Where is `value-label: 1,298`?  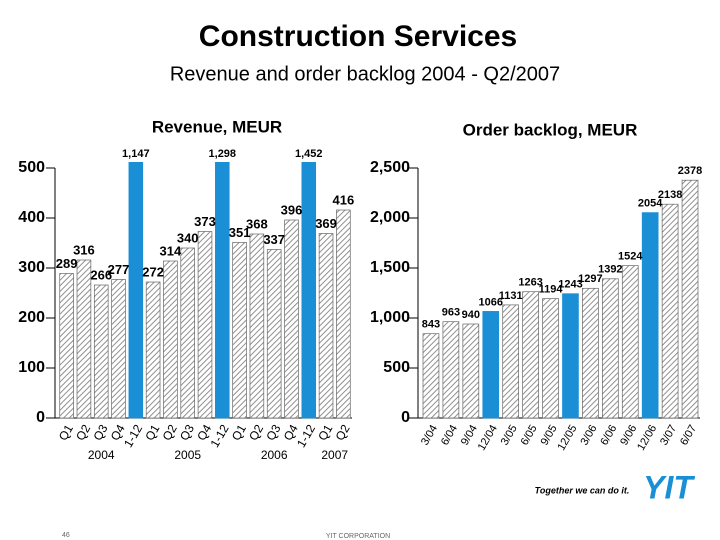 value-label: 1,298 is located at coordinates (223, 154).